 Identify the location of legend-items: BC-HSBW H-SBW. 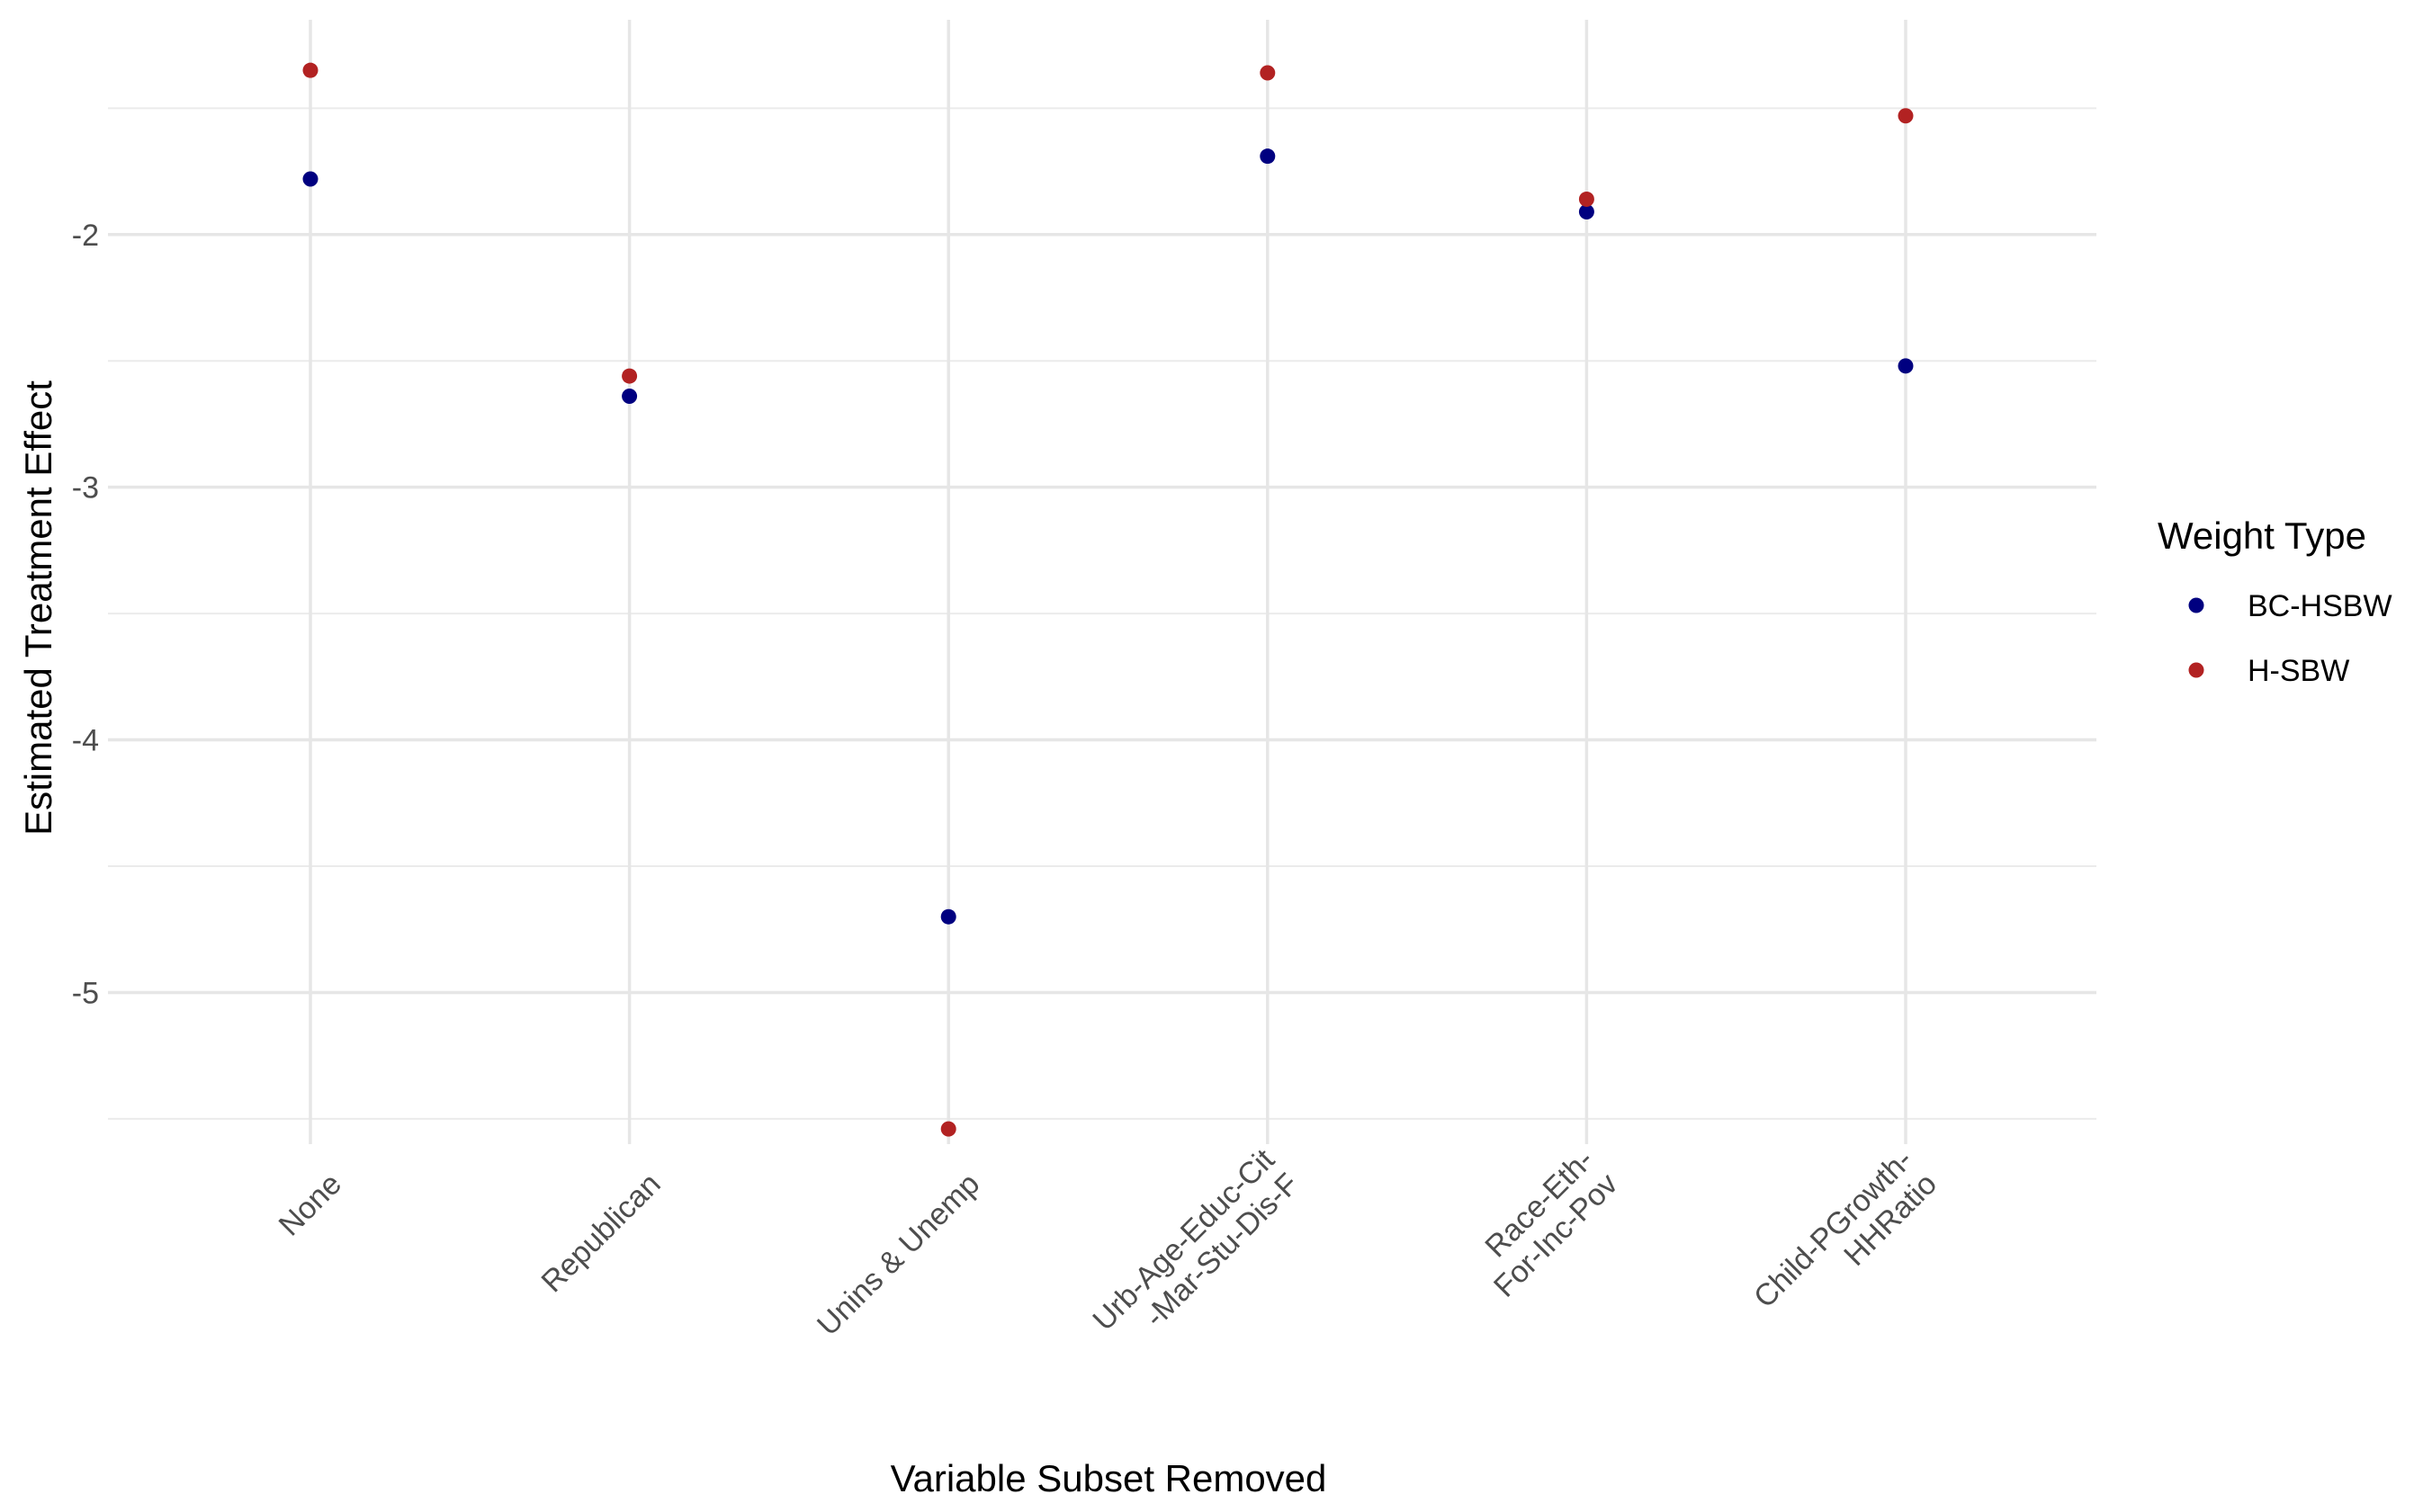
(2290, 638).